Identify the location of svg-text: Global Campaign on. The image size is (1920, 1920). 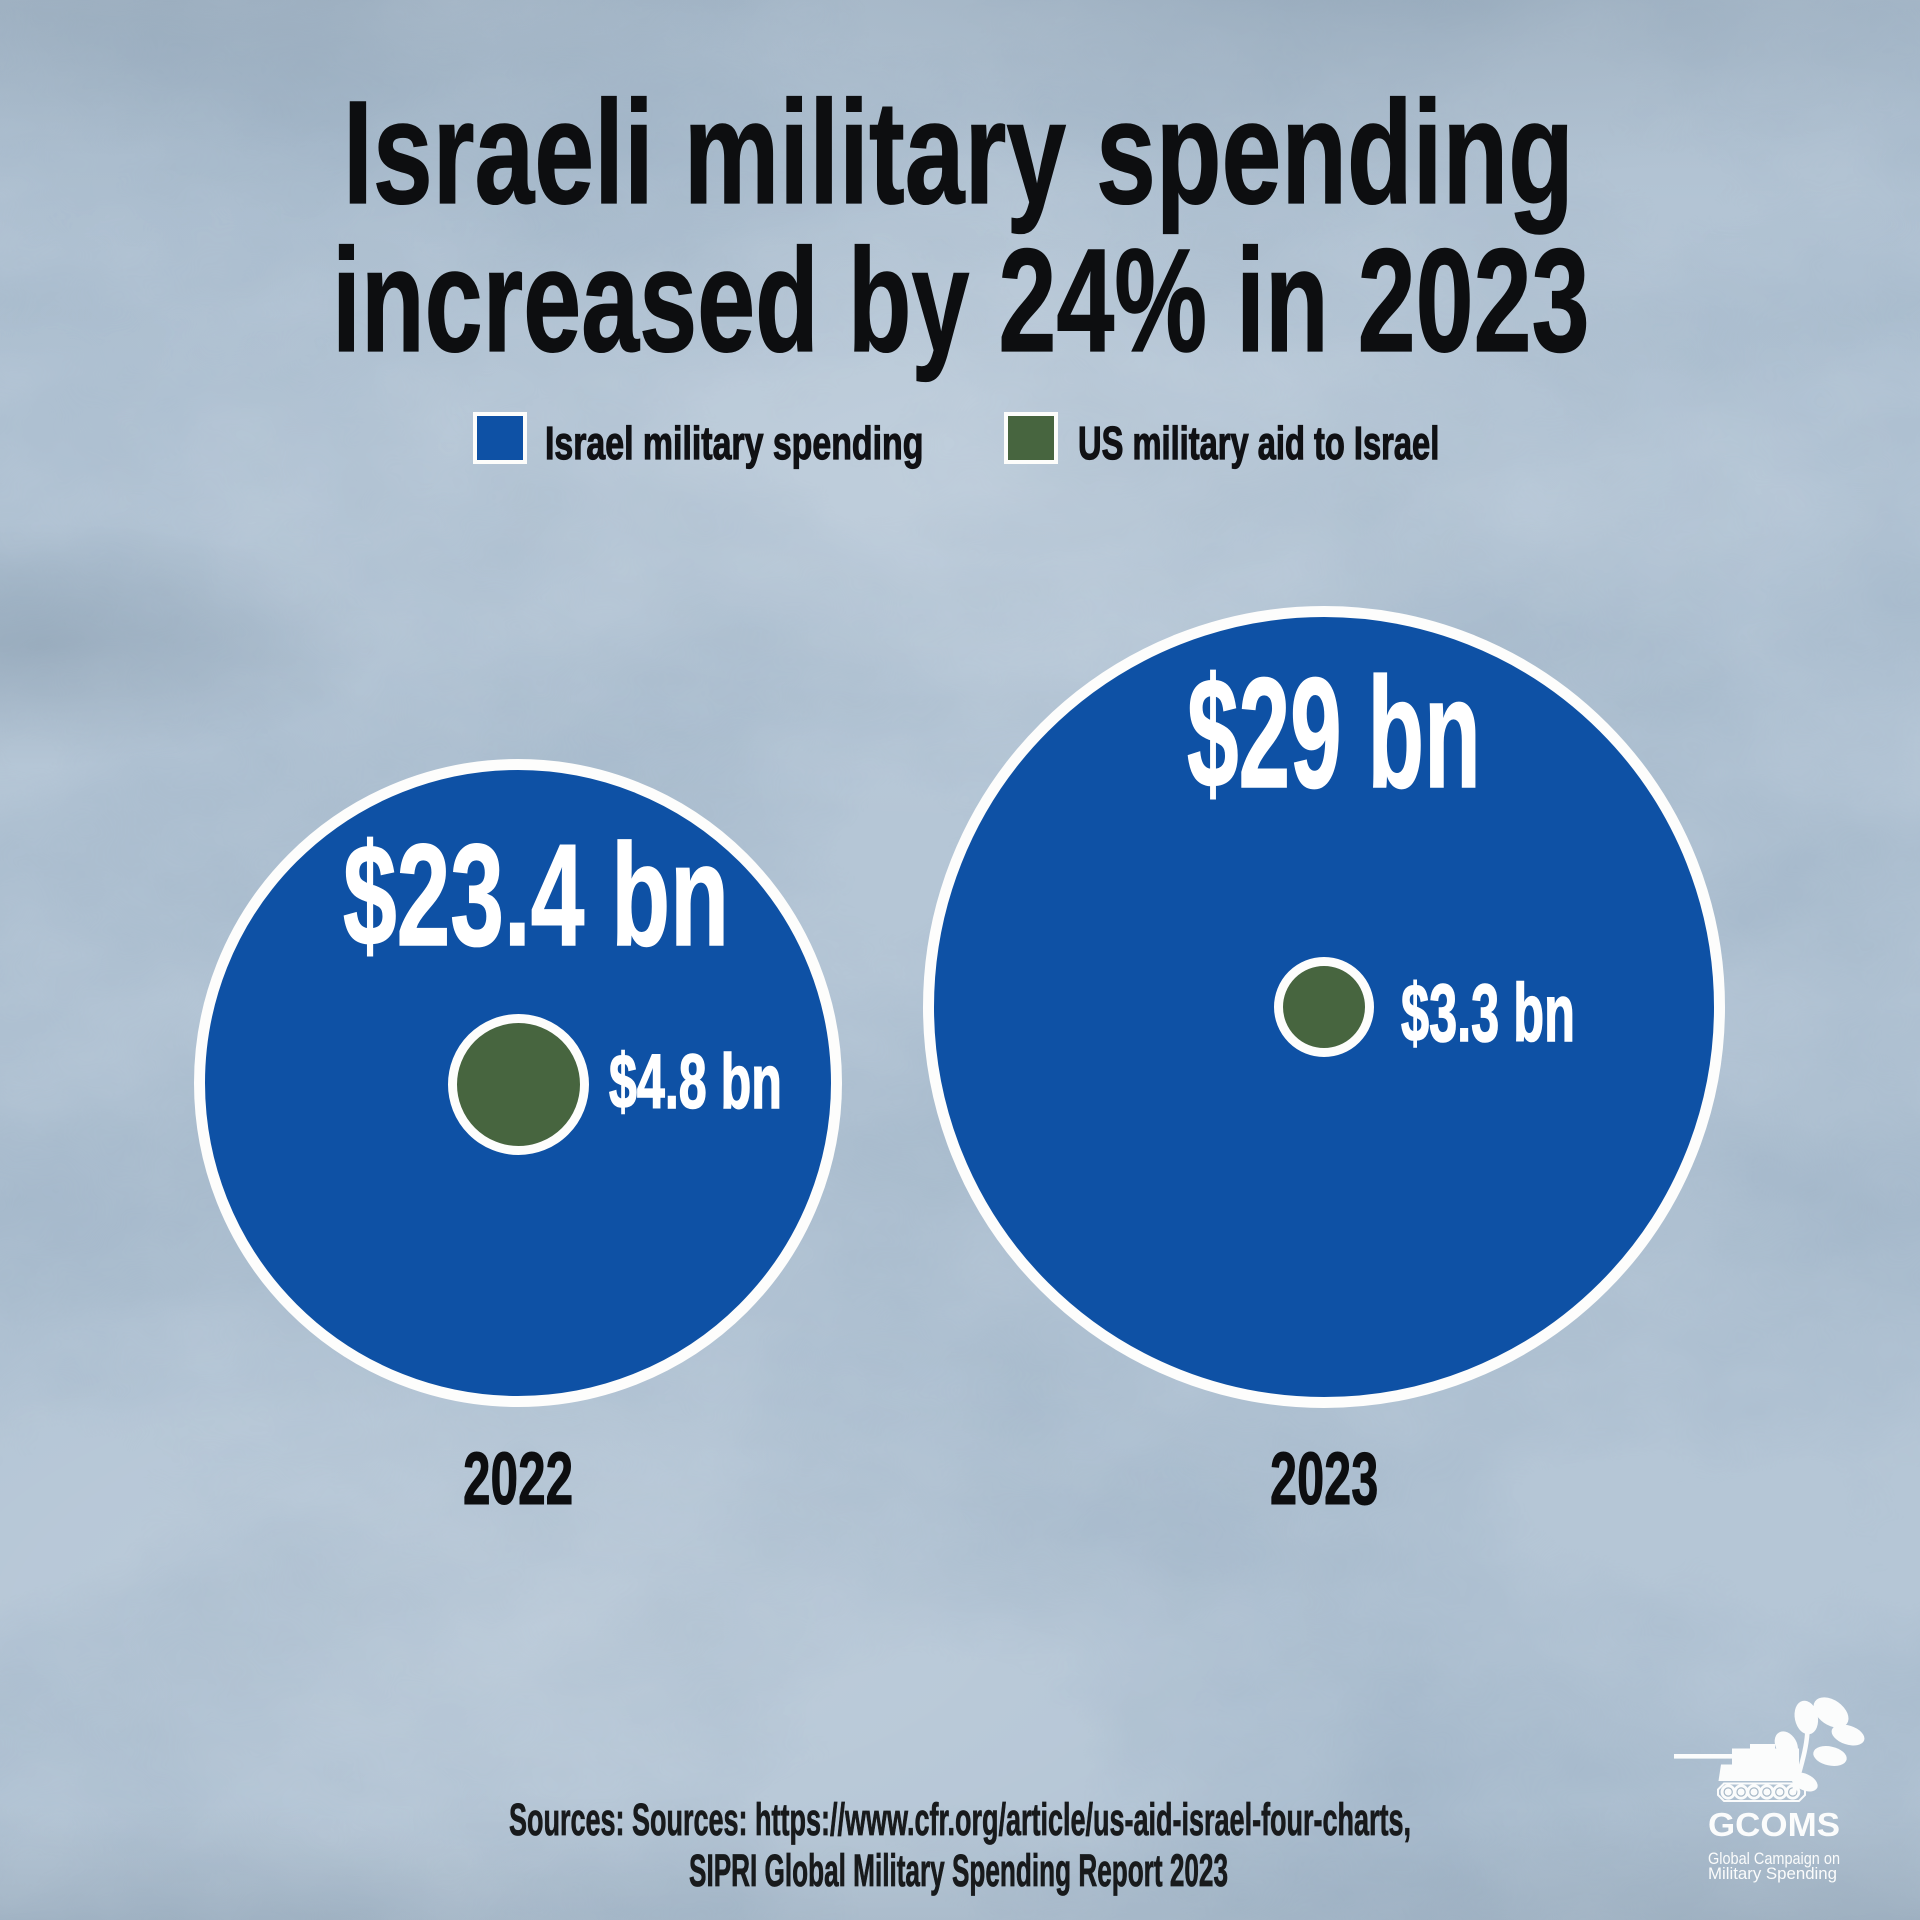
(1774, 1859).